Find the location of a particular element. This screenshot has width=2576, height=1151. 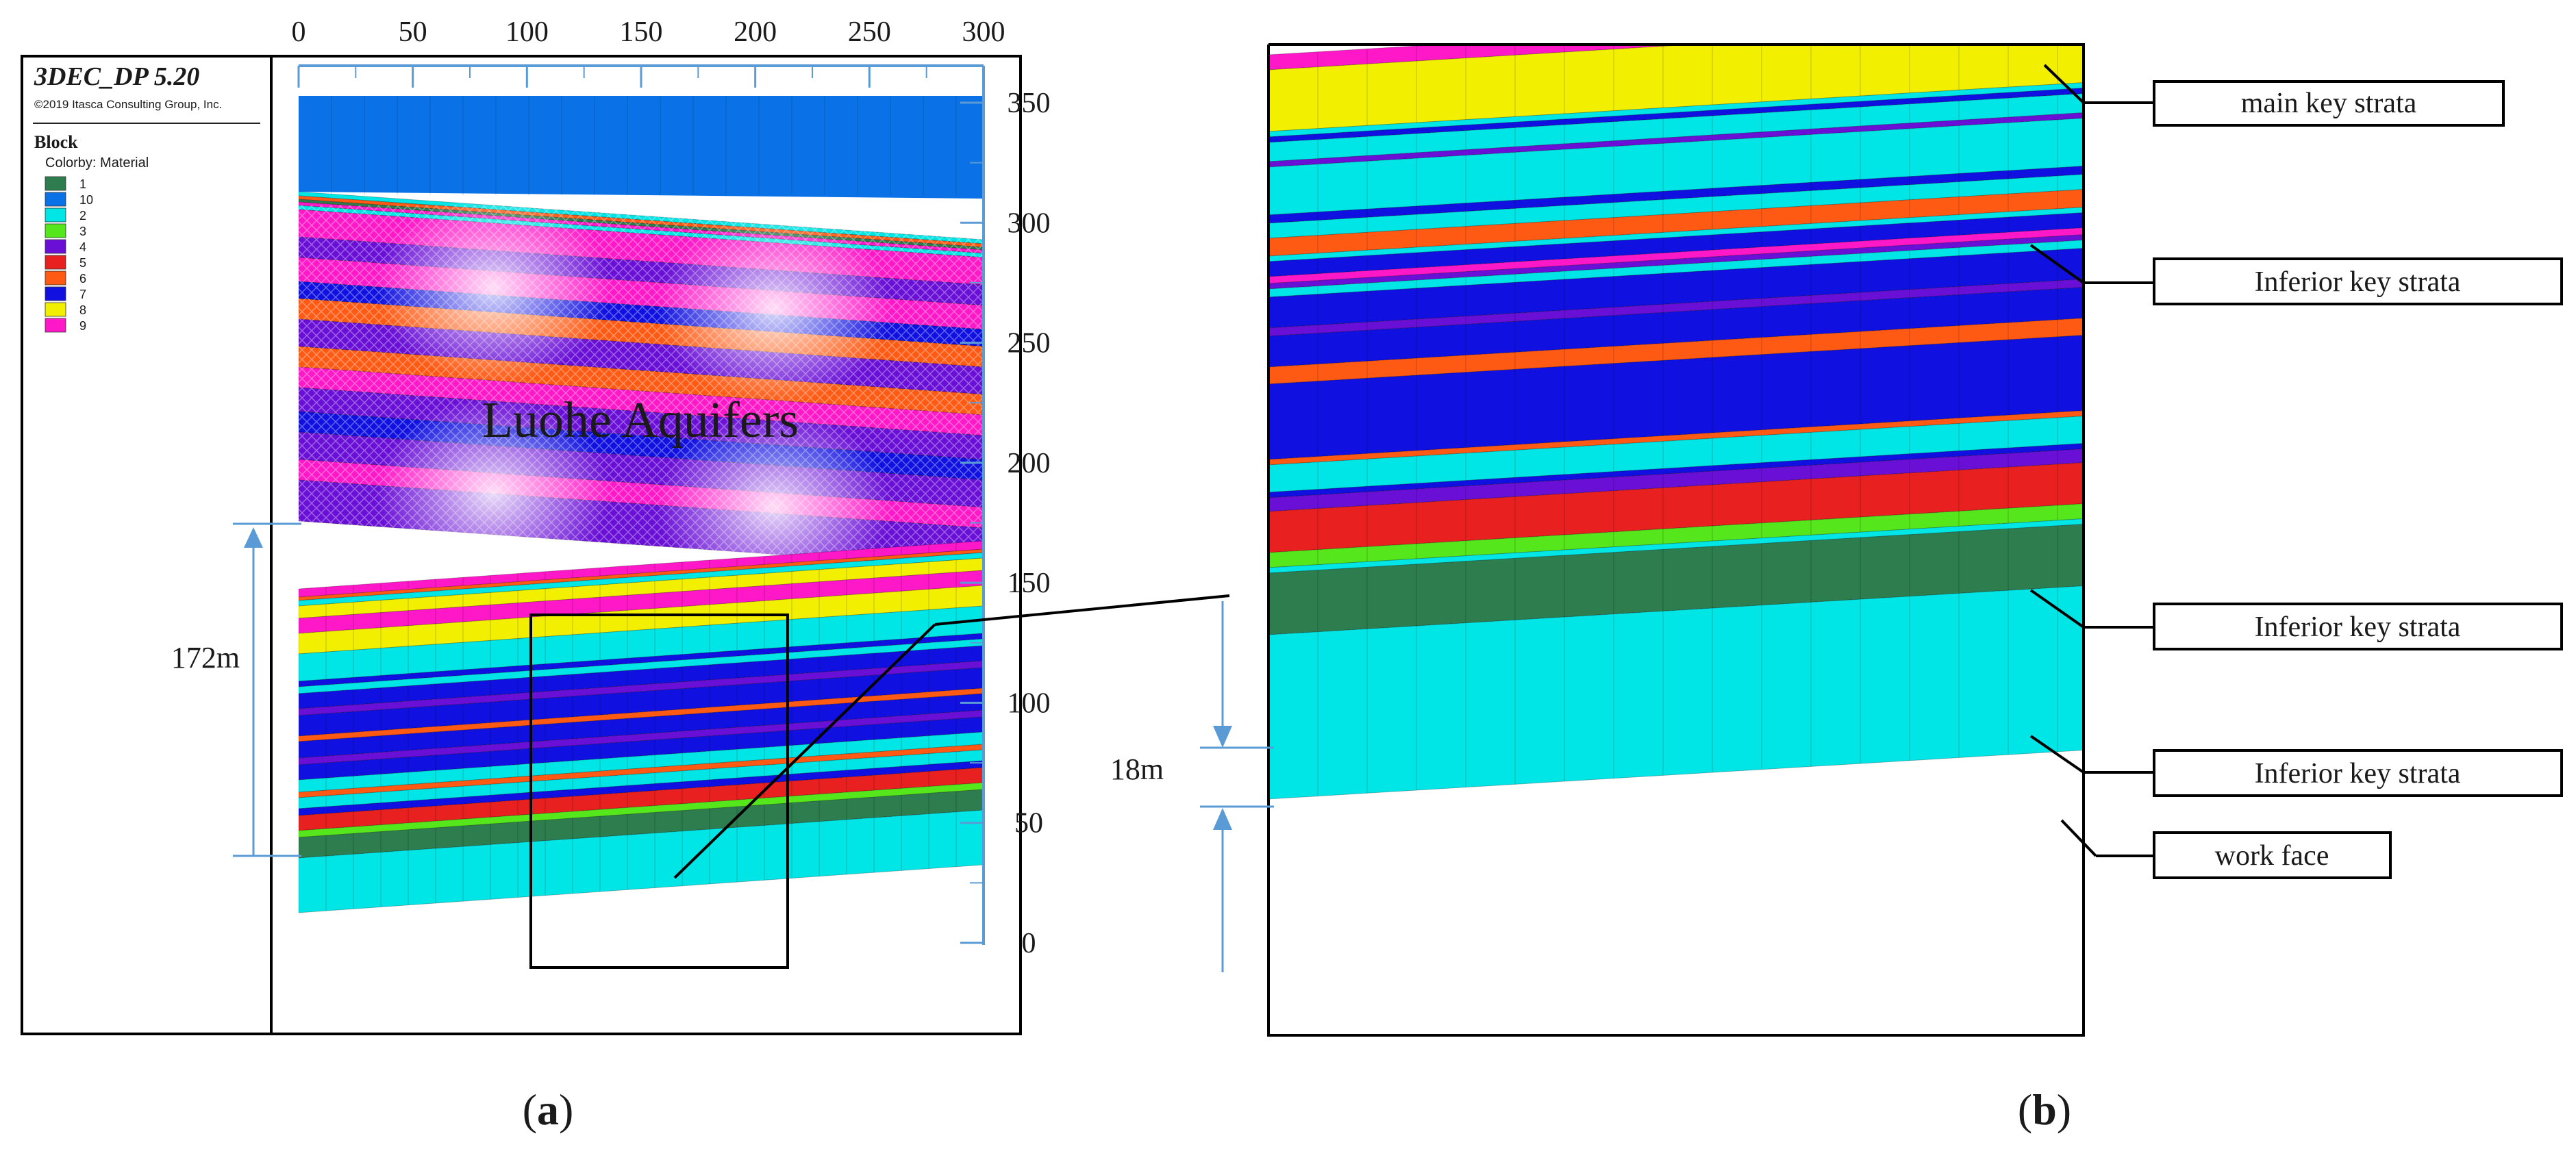

block-label: Block is located at coordinates (56, 142).